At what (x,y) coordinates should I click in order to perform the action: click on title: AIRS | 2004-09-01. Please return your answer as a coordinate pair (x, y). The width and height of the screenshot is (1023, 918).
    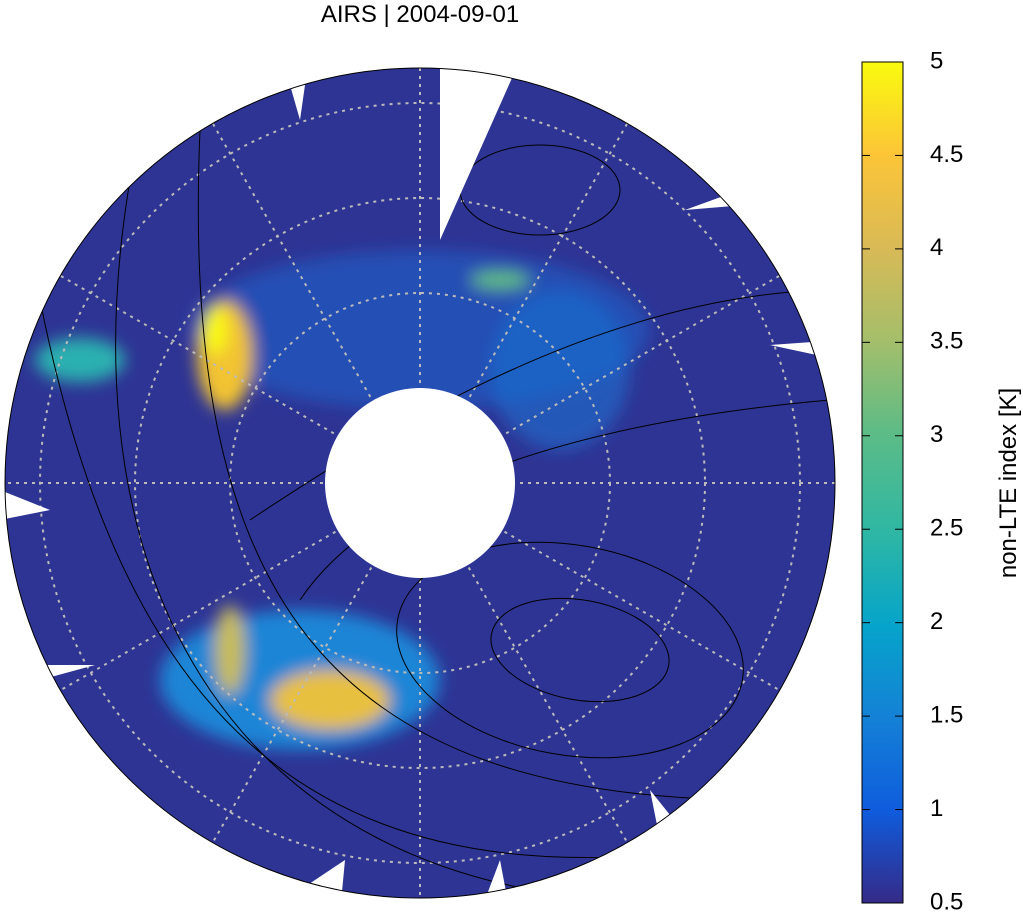
    Looking at the image, I should click on (420, 14).